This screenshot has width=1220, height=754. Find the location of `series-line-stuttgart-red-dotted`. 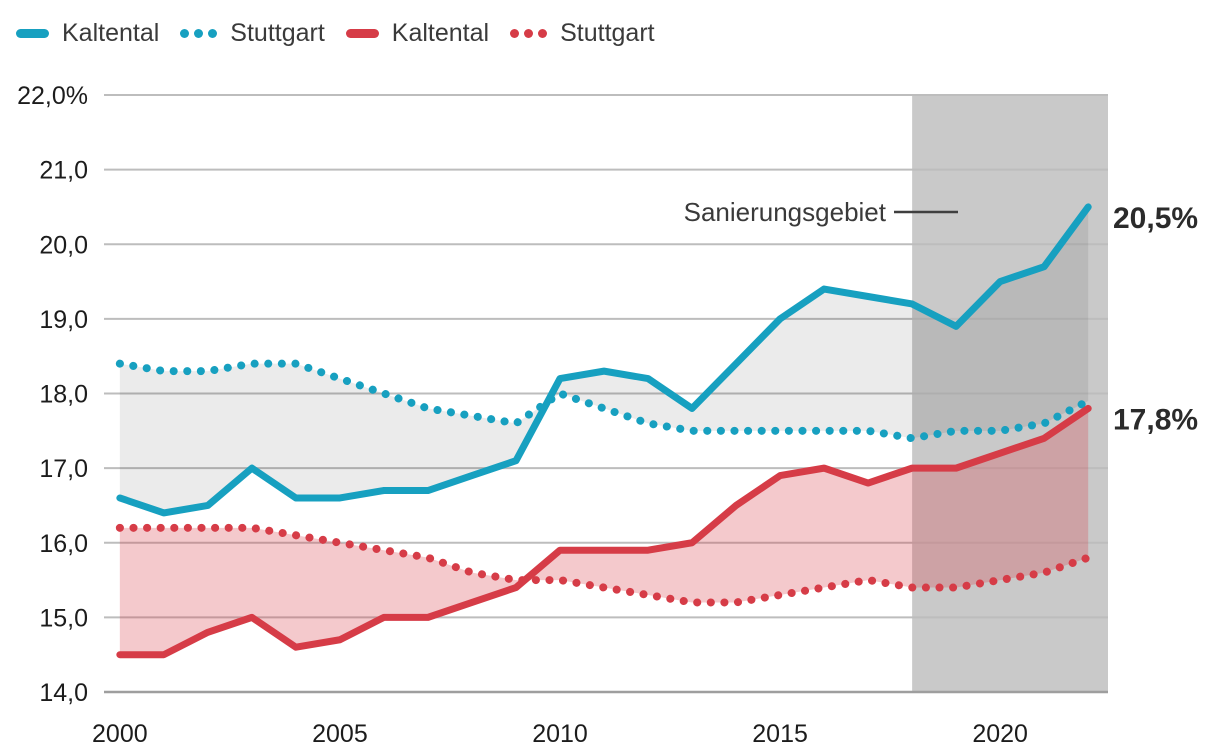

series-line-stuttgart-red-dotted is located at coordinates (604, 565).